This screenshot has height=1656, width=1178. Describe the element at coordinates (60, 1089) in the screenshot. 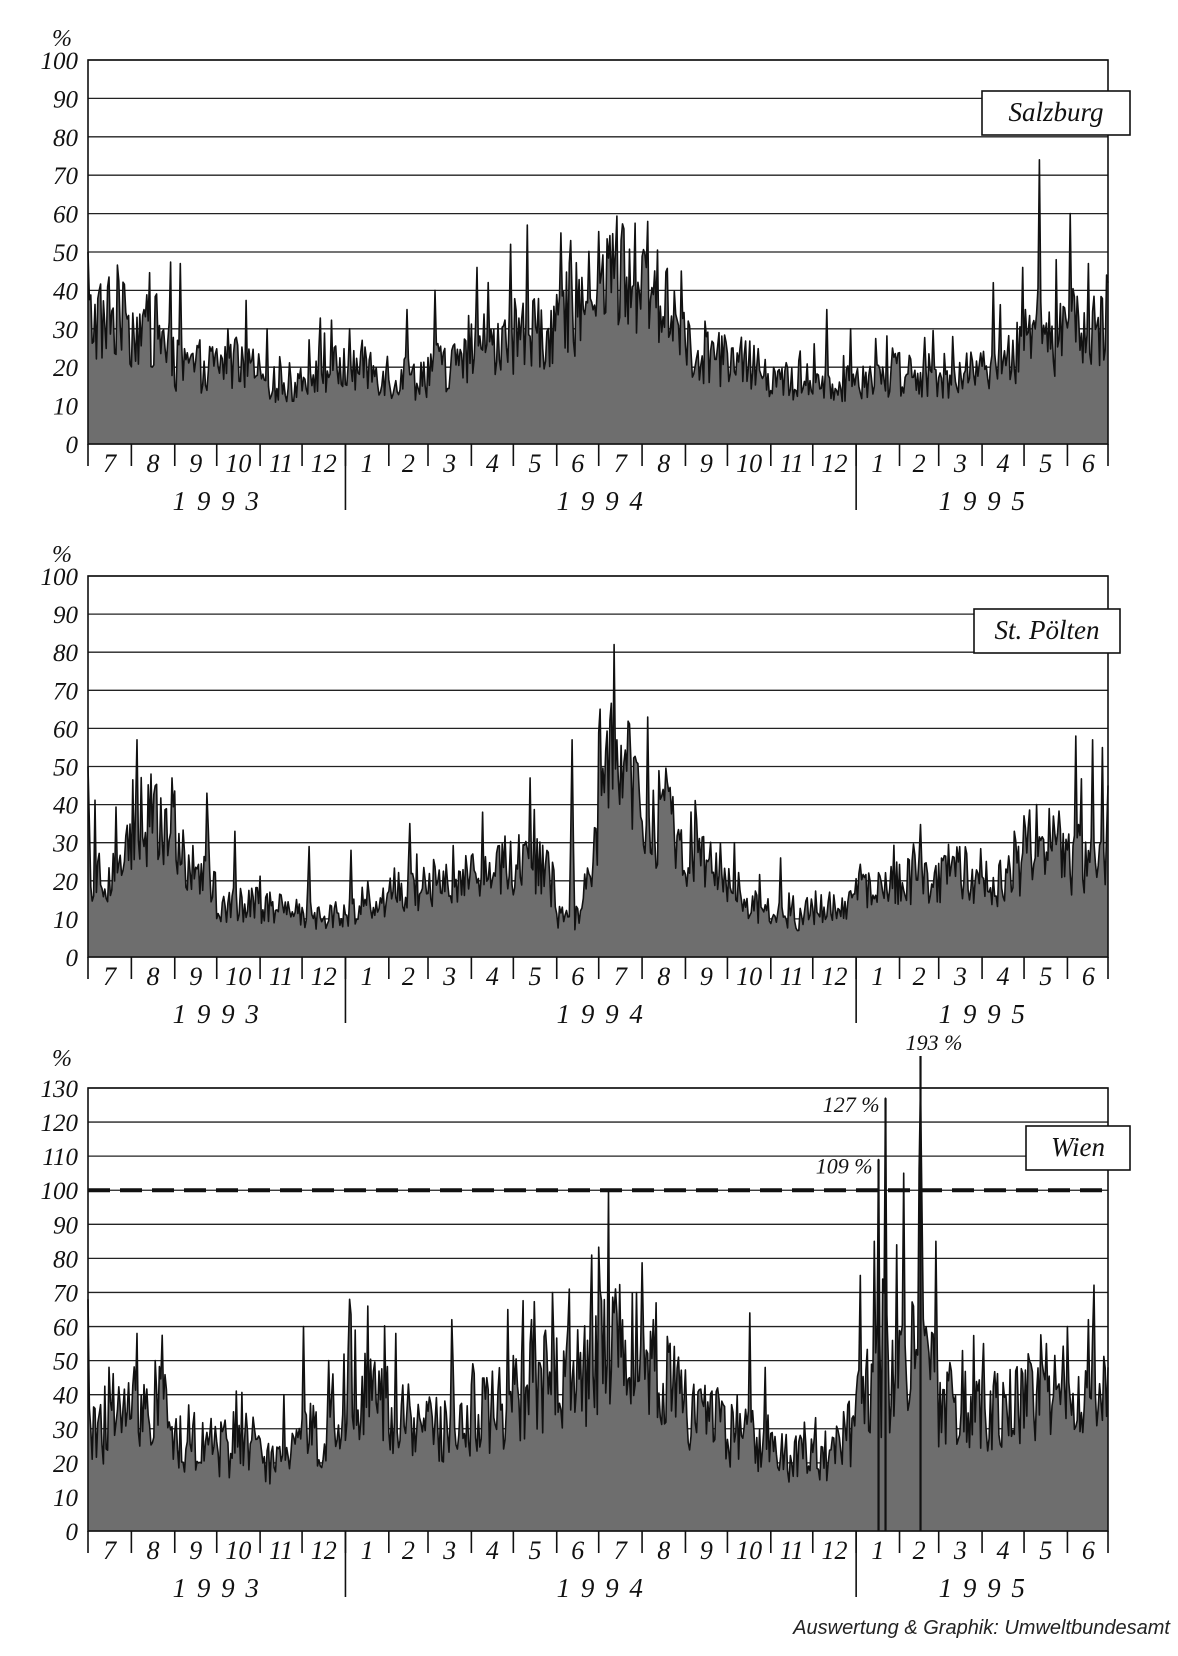

I see `y-tick-label: 130` at that location.